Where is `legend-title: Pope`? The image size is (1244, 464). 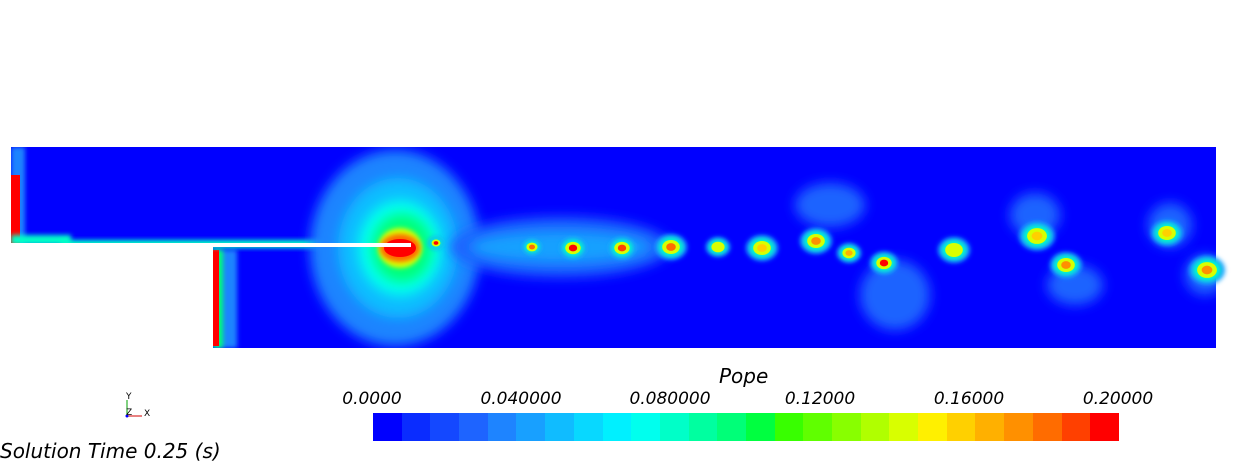 legend-title: Pope is located at coordinates (744, 376).